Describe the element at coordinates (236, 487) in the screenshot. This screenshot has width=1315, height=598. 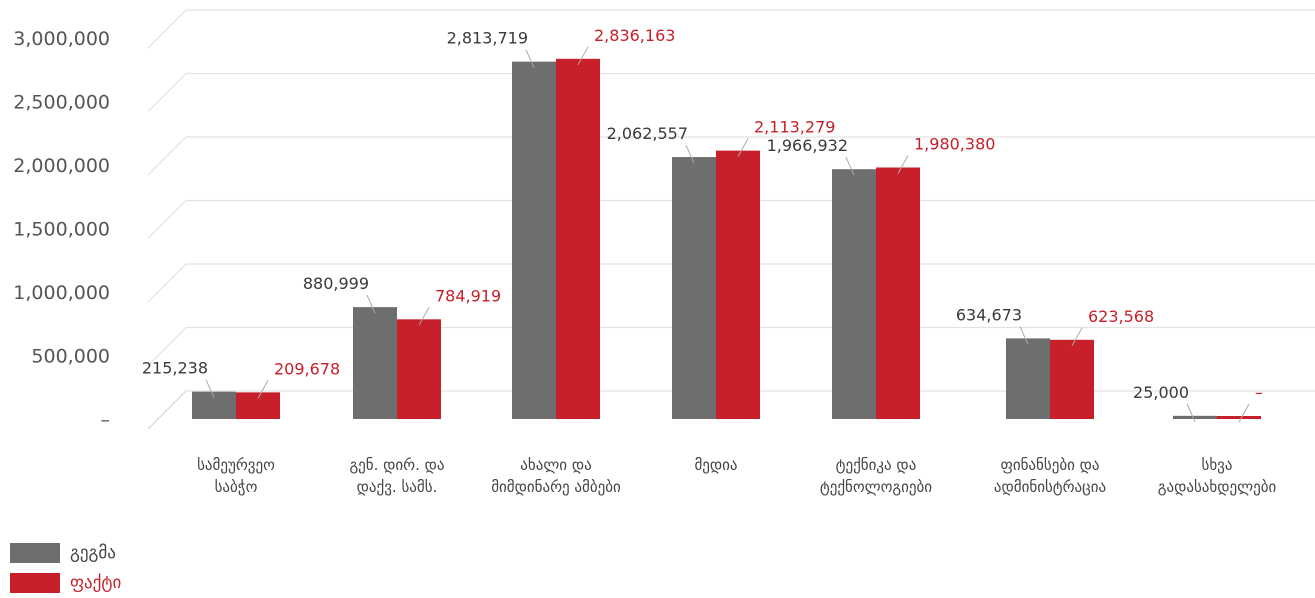
I see `category-label: საბჭო` at that location.